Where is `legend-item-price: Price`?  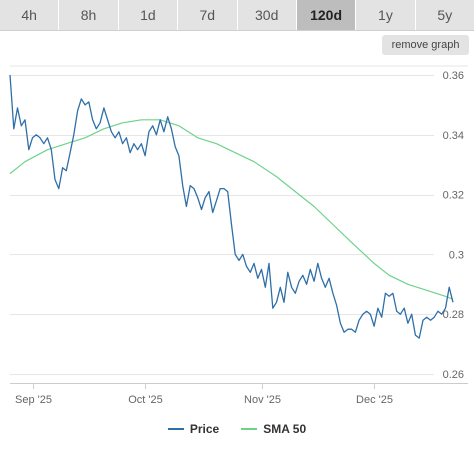
legend-item-price: Price is located at coordinates (193, 429).